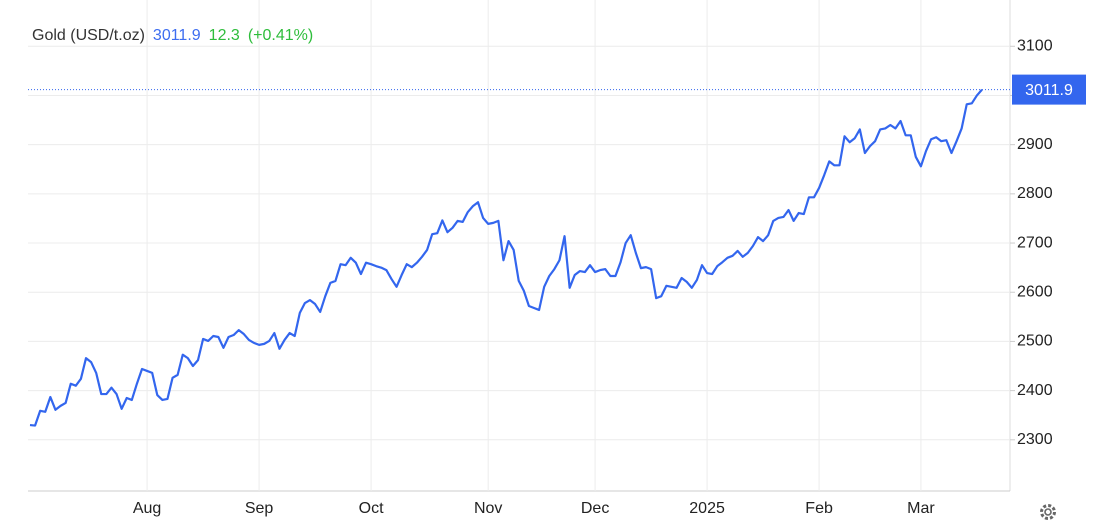 The image size is (1103, 526). What do you see at coordinates (88, 35) in the screenshot?
I see `title: Gold (USD/t.oz)` at bounding box center [88, 35].